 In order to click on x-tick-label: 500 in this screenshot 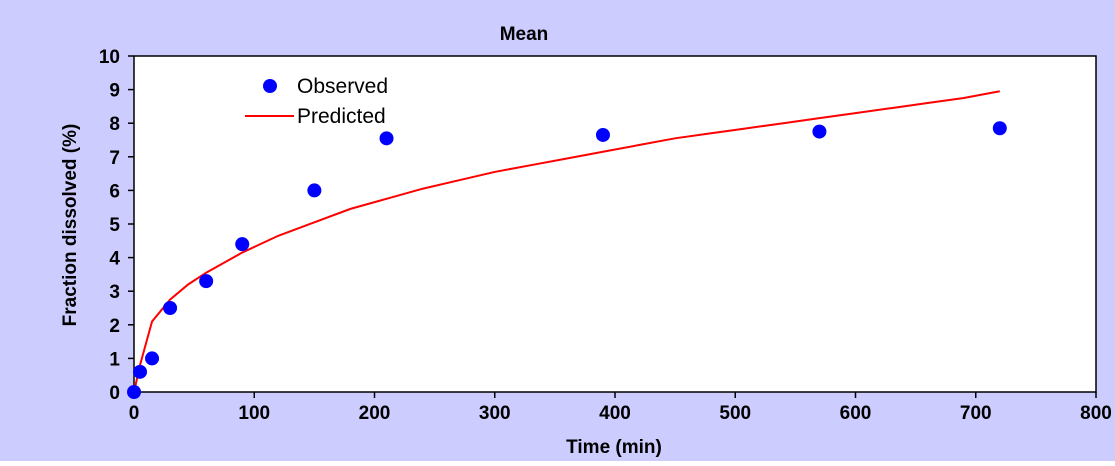, I will do `click(735, 413)`.